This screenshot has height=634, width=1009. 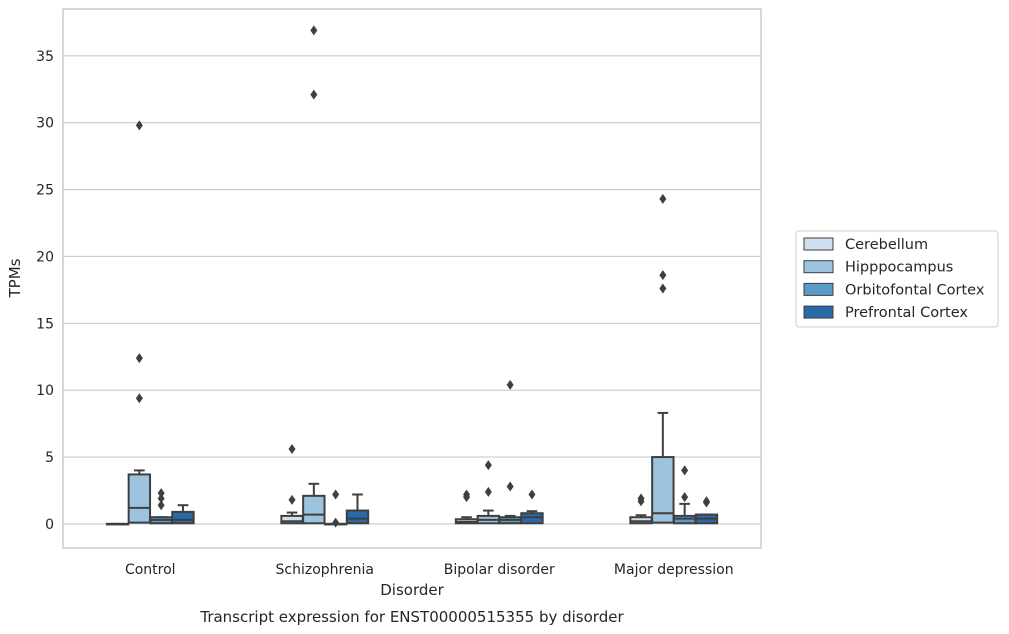 I want to click on y-tick-label: 35, so click(x=45, y=57).